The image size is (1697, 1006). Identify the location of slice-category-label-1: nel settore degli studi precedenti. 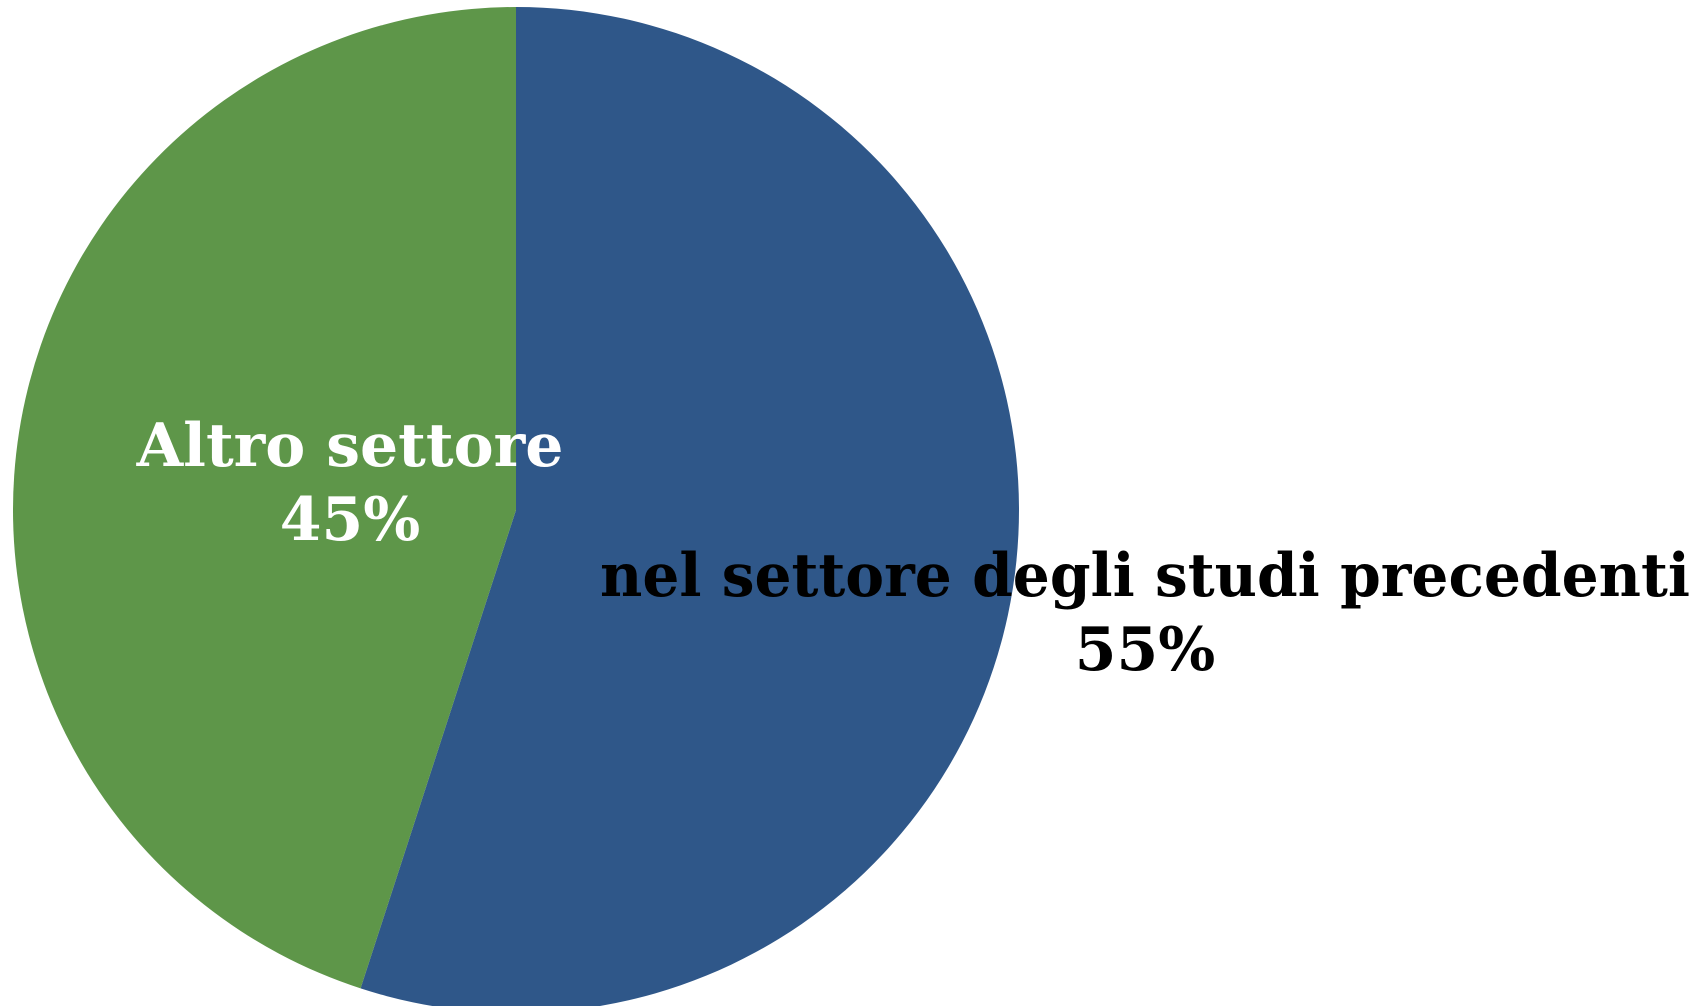
(1145, 576).